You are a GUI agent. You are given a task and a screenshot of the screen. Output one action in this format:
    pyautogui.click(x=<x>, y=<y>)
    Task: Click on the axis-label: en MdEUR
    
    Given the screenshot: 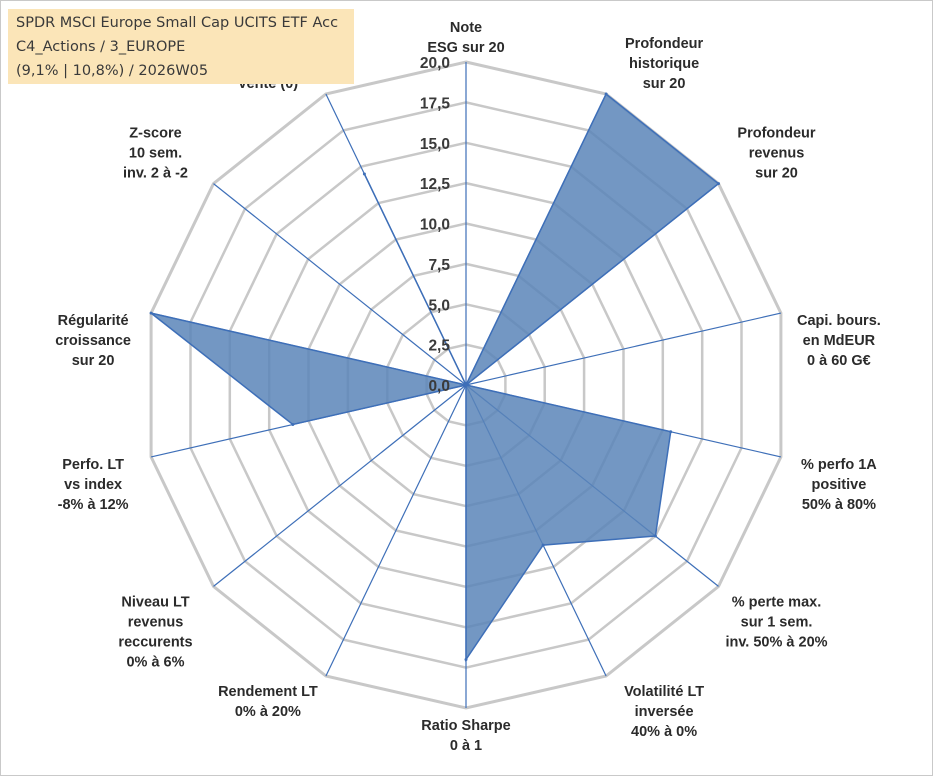 What is the action you would take?
    pyautogui.click(x=839, y=341)
    